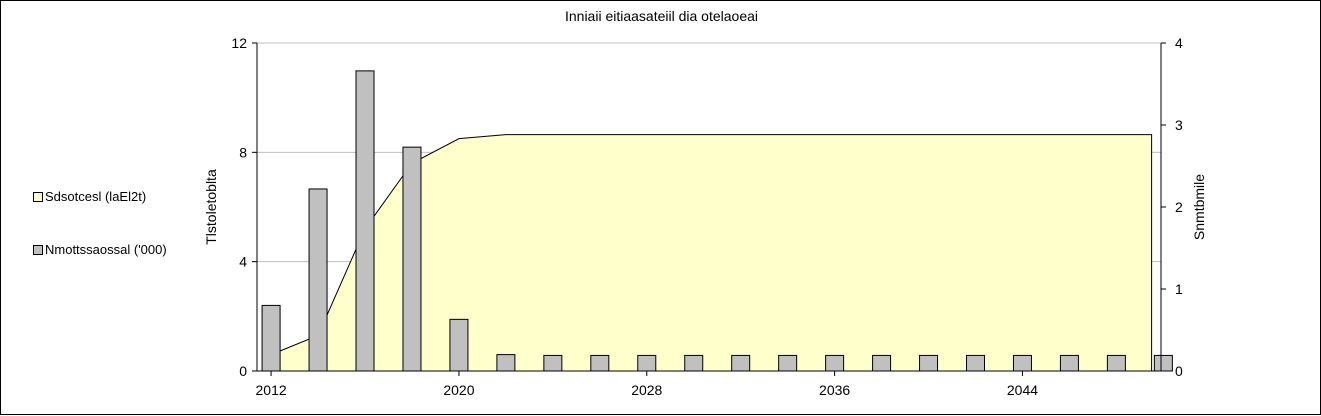 The height and width of the screenshot is (416, 1321). What do you see at coordinates (1179, 371) in the screenshot?
I see `y-right-tick-label-0: 0` at bounding box center [1179, 371].